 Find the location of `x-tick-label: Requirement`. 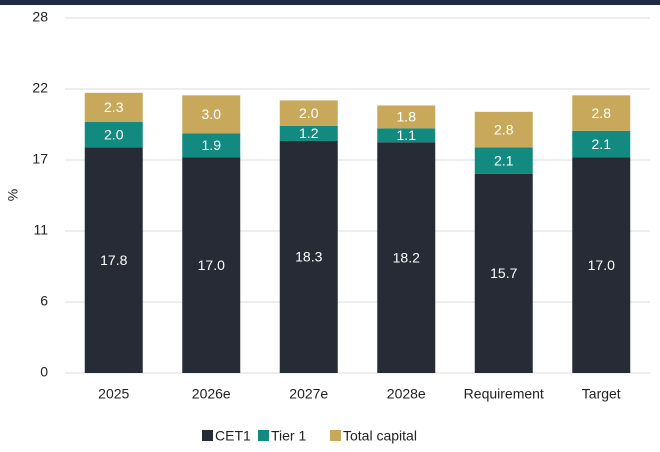

x-tick-label: Requirement is located at coordinates (504, 394).